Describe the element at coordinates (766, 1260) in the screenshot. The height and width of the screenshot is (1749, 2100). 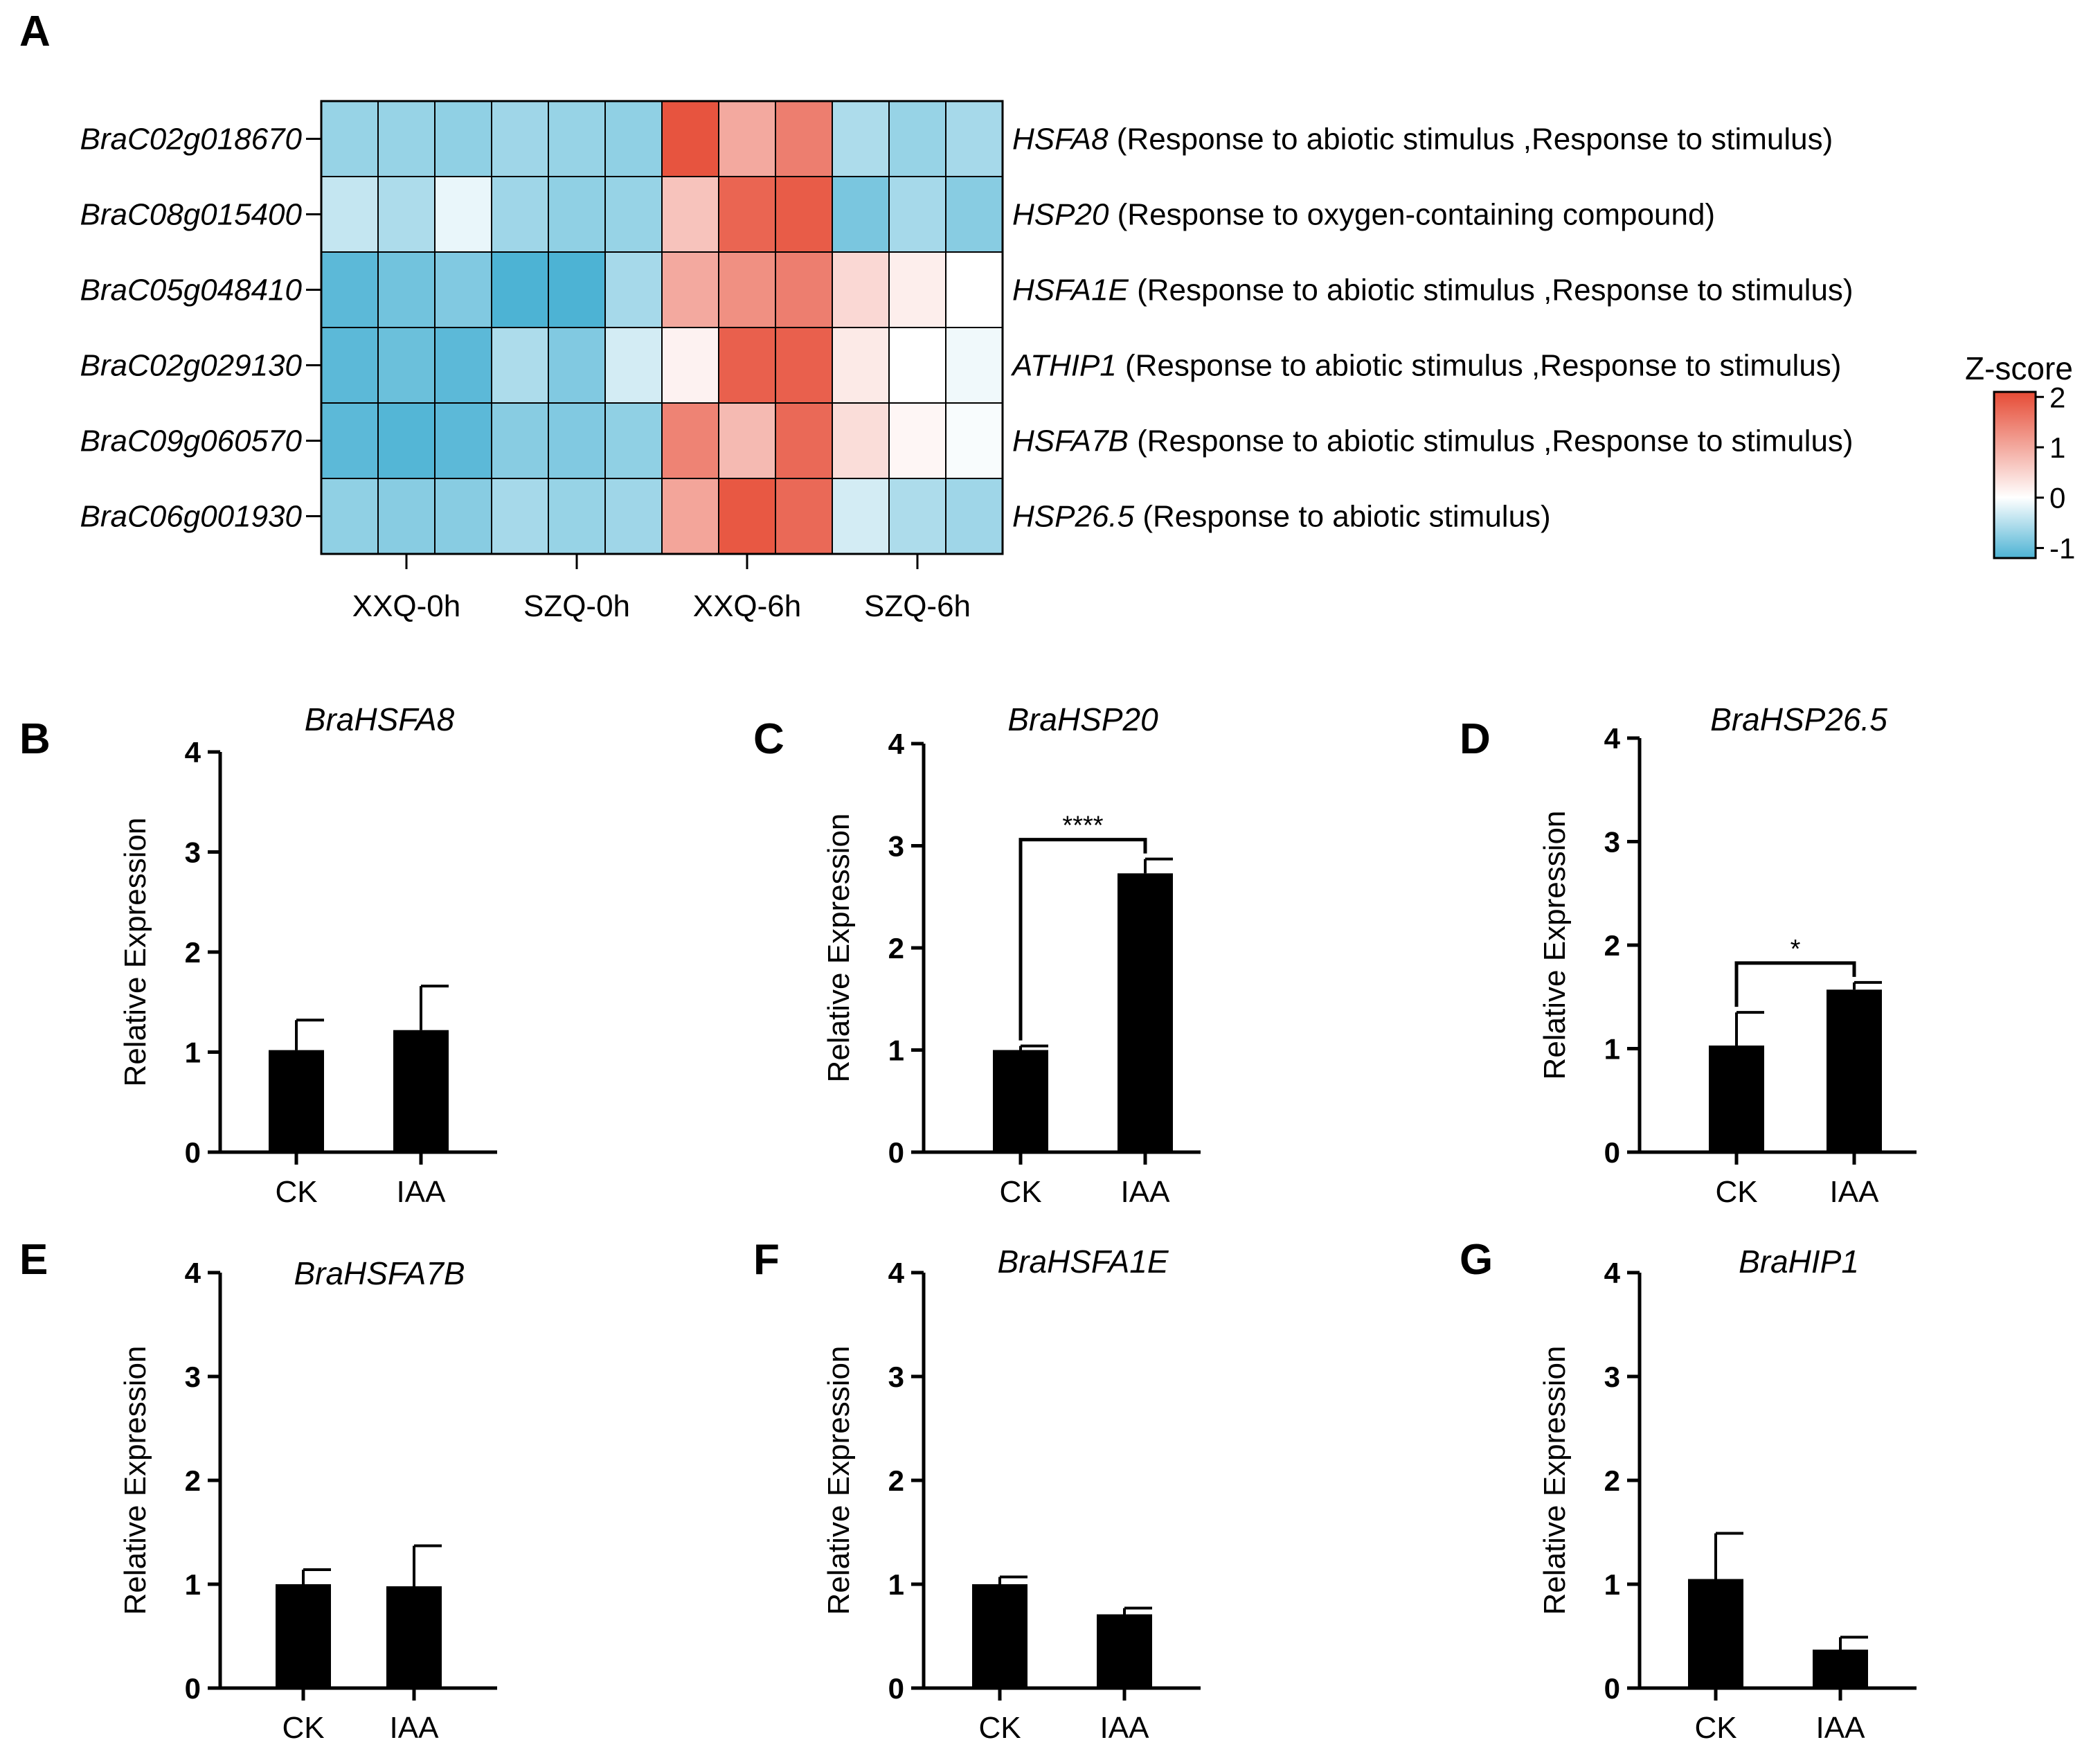
I see `panel-label: F` at that location.